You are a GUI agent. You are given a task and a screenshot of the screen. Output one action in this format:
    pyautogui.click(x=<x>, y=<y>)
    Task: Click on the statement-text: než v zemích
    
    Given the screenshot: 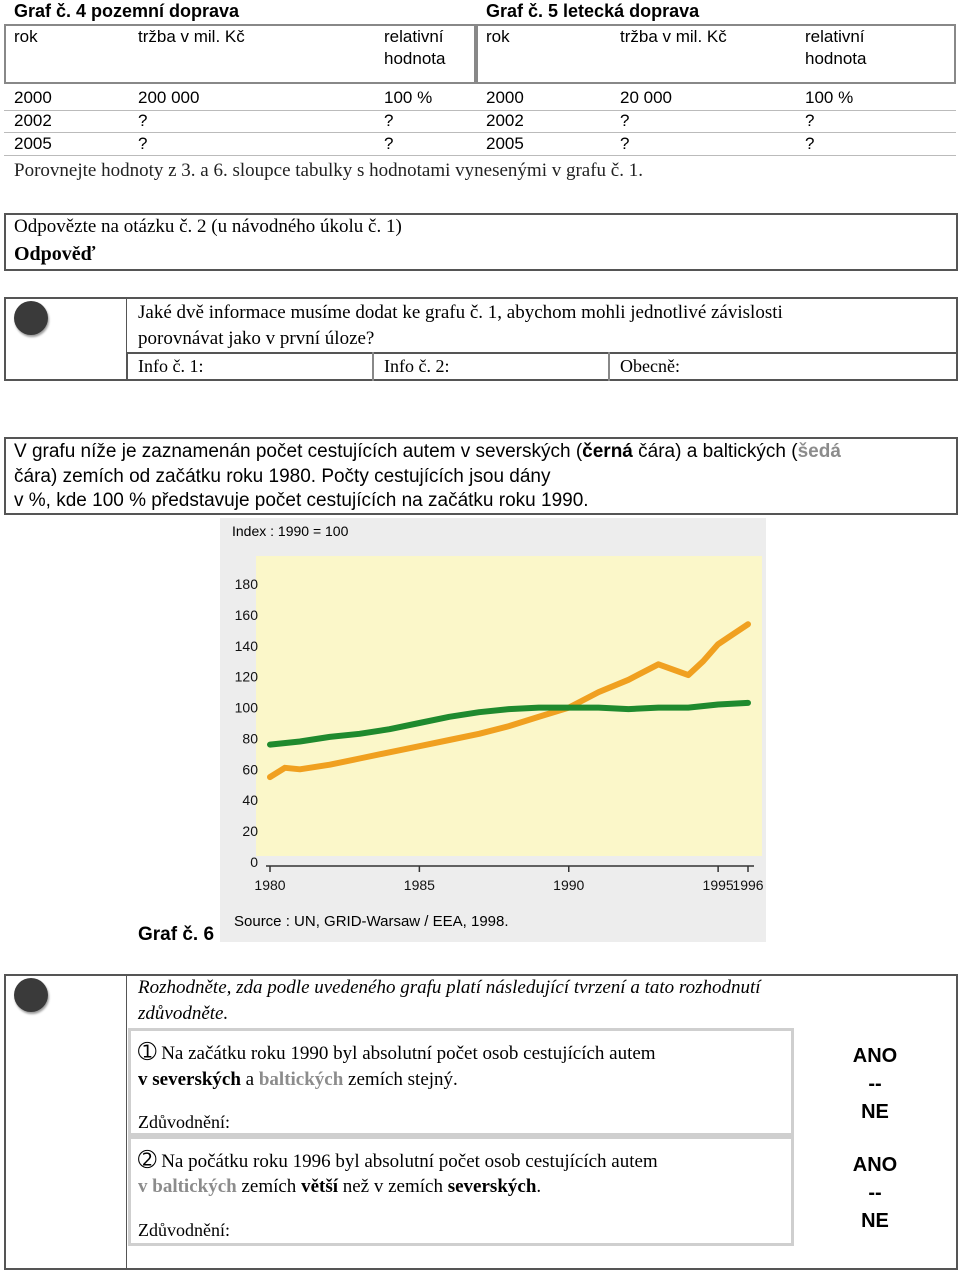 What is the action you would take?
    pyautogui.click(x=393, y=1186)
    